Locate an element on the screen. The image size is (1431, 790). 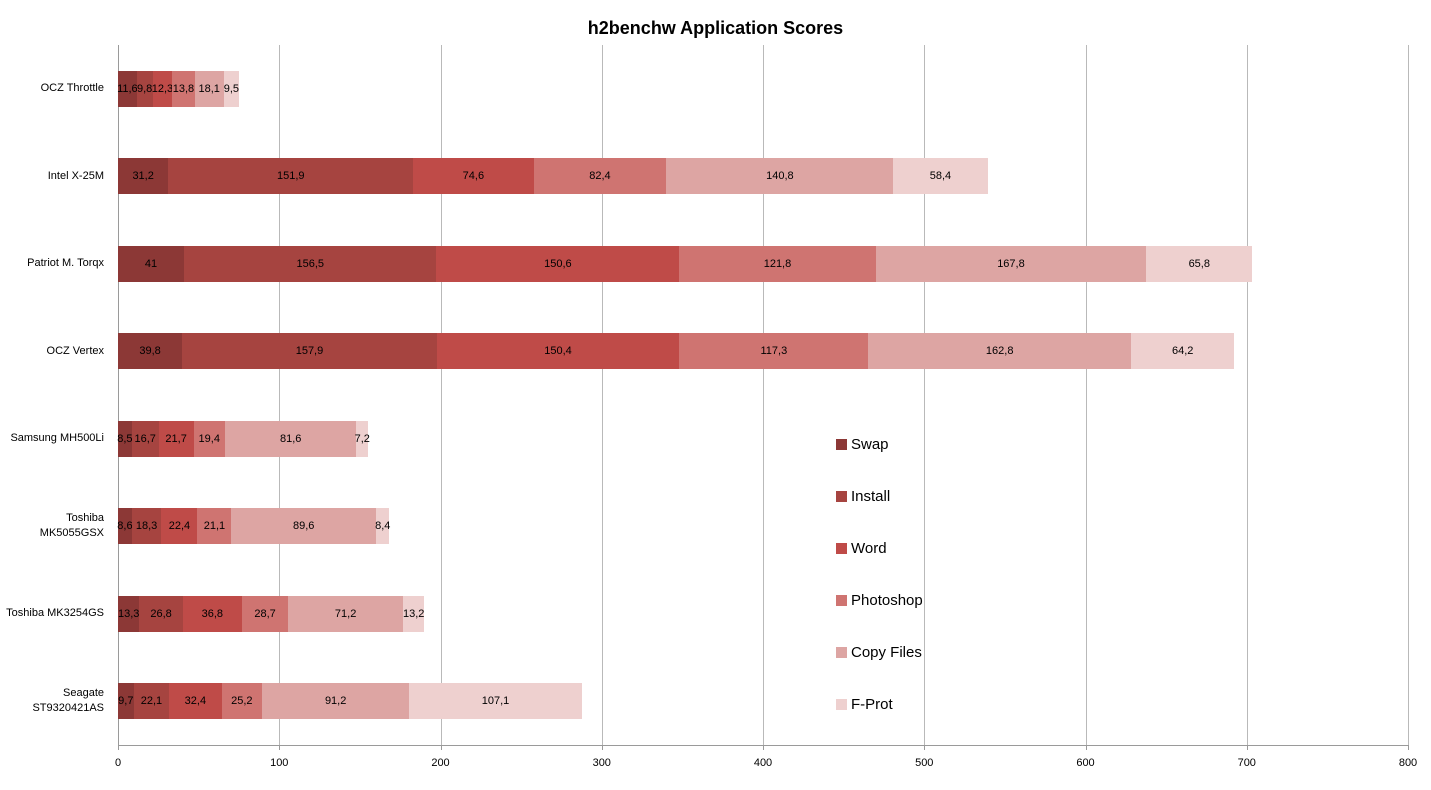
bar-stack: 39,8 157,9 150,4 117,3 162,8 64,2 is located at coordinates (676, 351).